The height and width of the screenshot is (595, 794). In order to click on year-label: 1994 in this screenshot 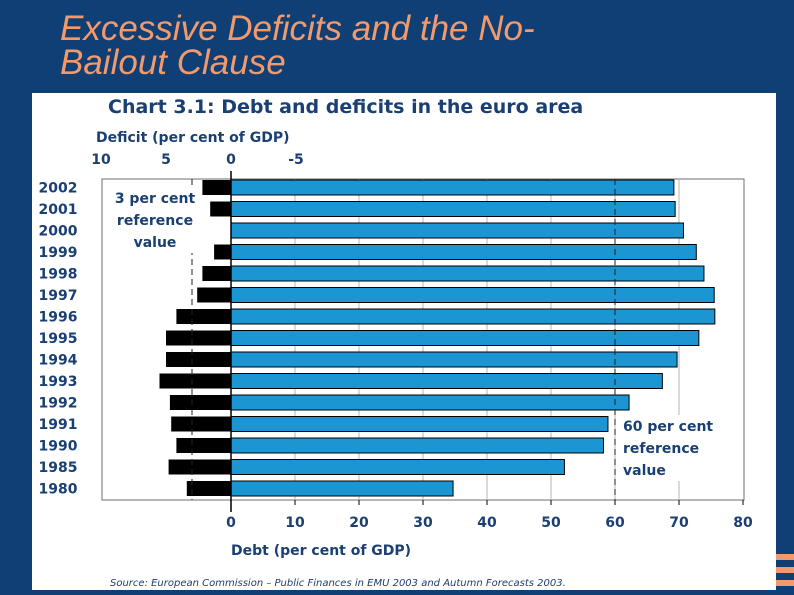, I will do `click(58, 361)`.